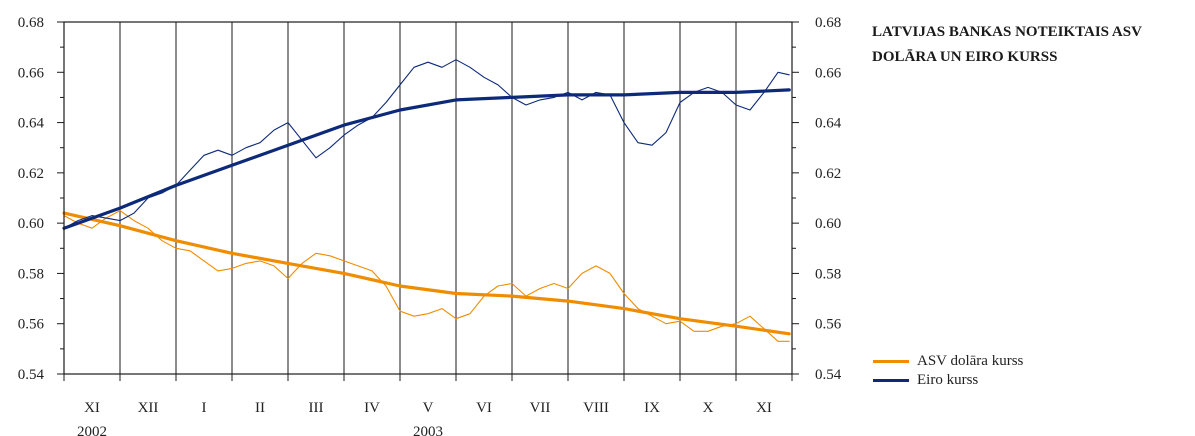  Describe the element at coordinates (31, 375) in the screenshot. I see `y-tick-label-left: 0.54` at that location.